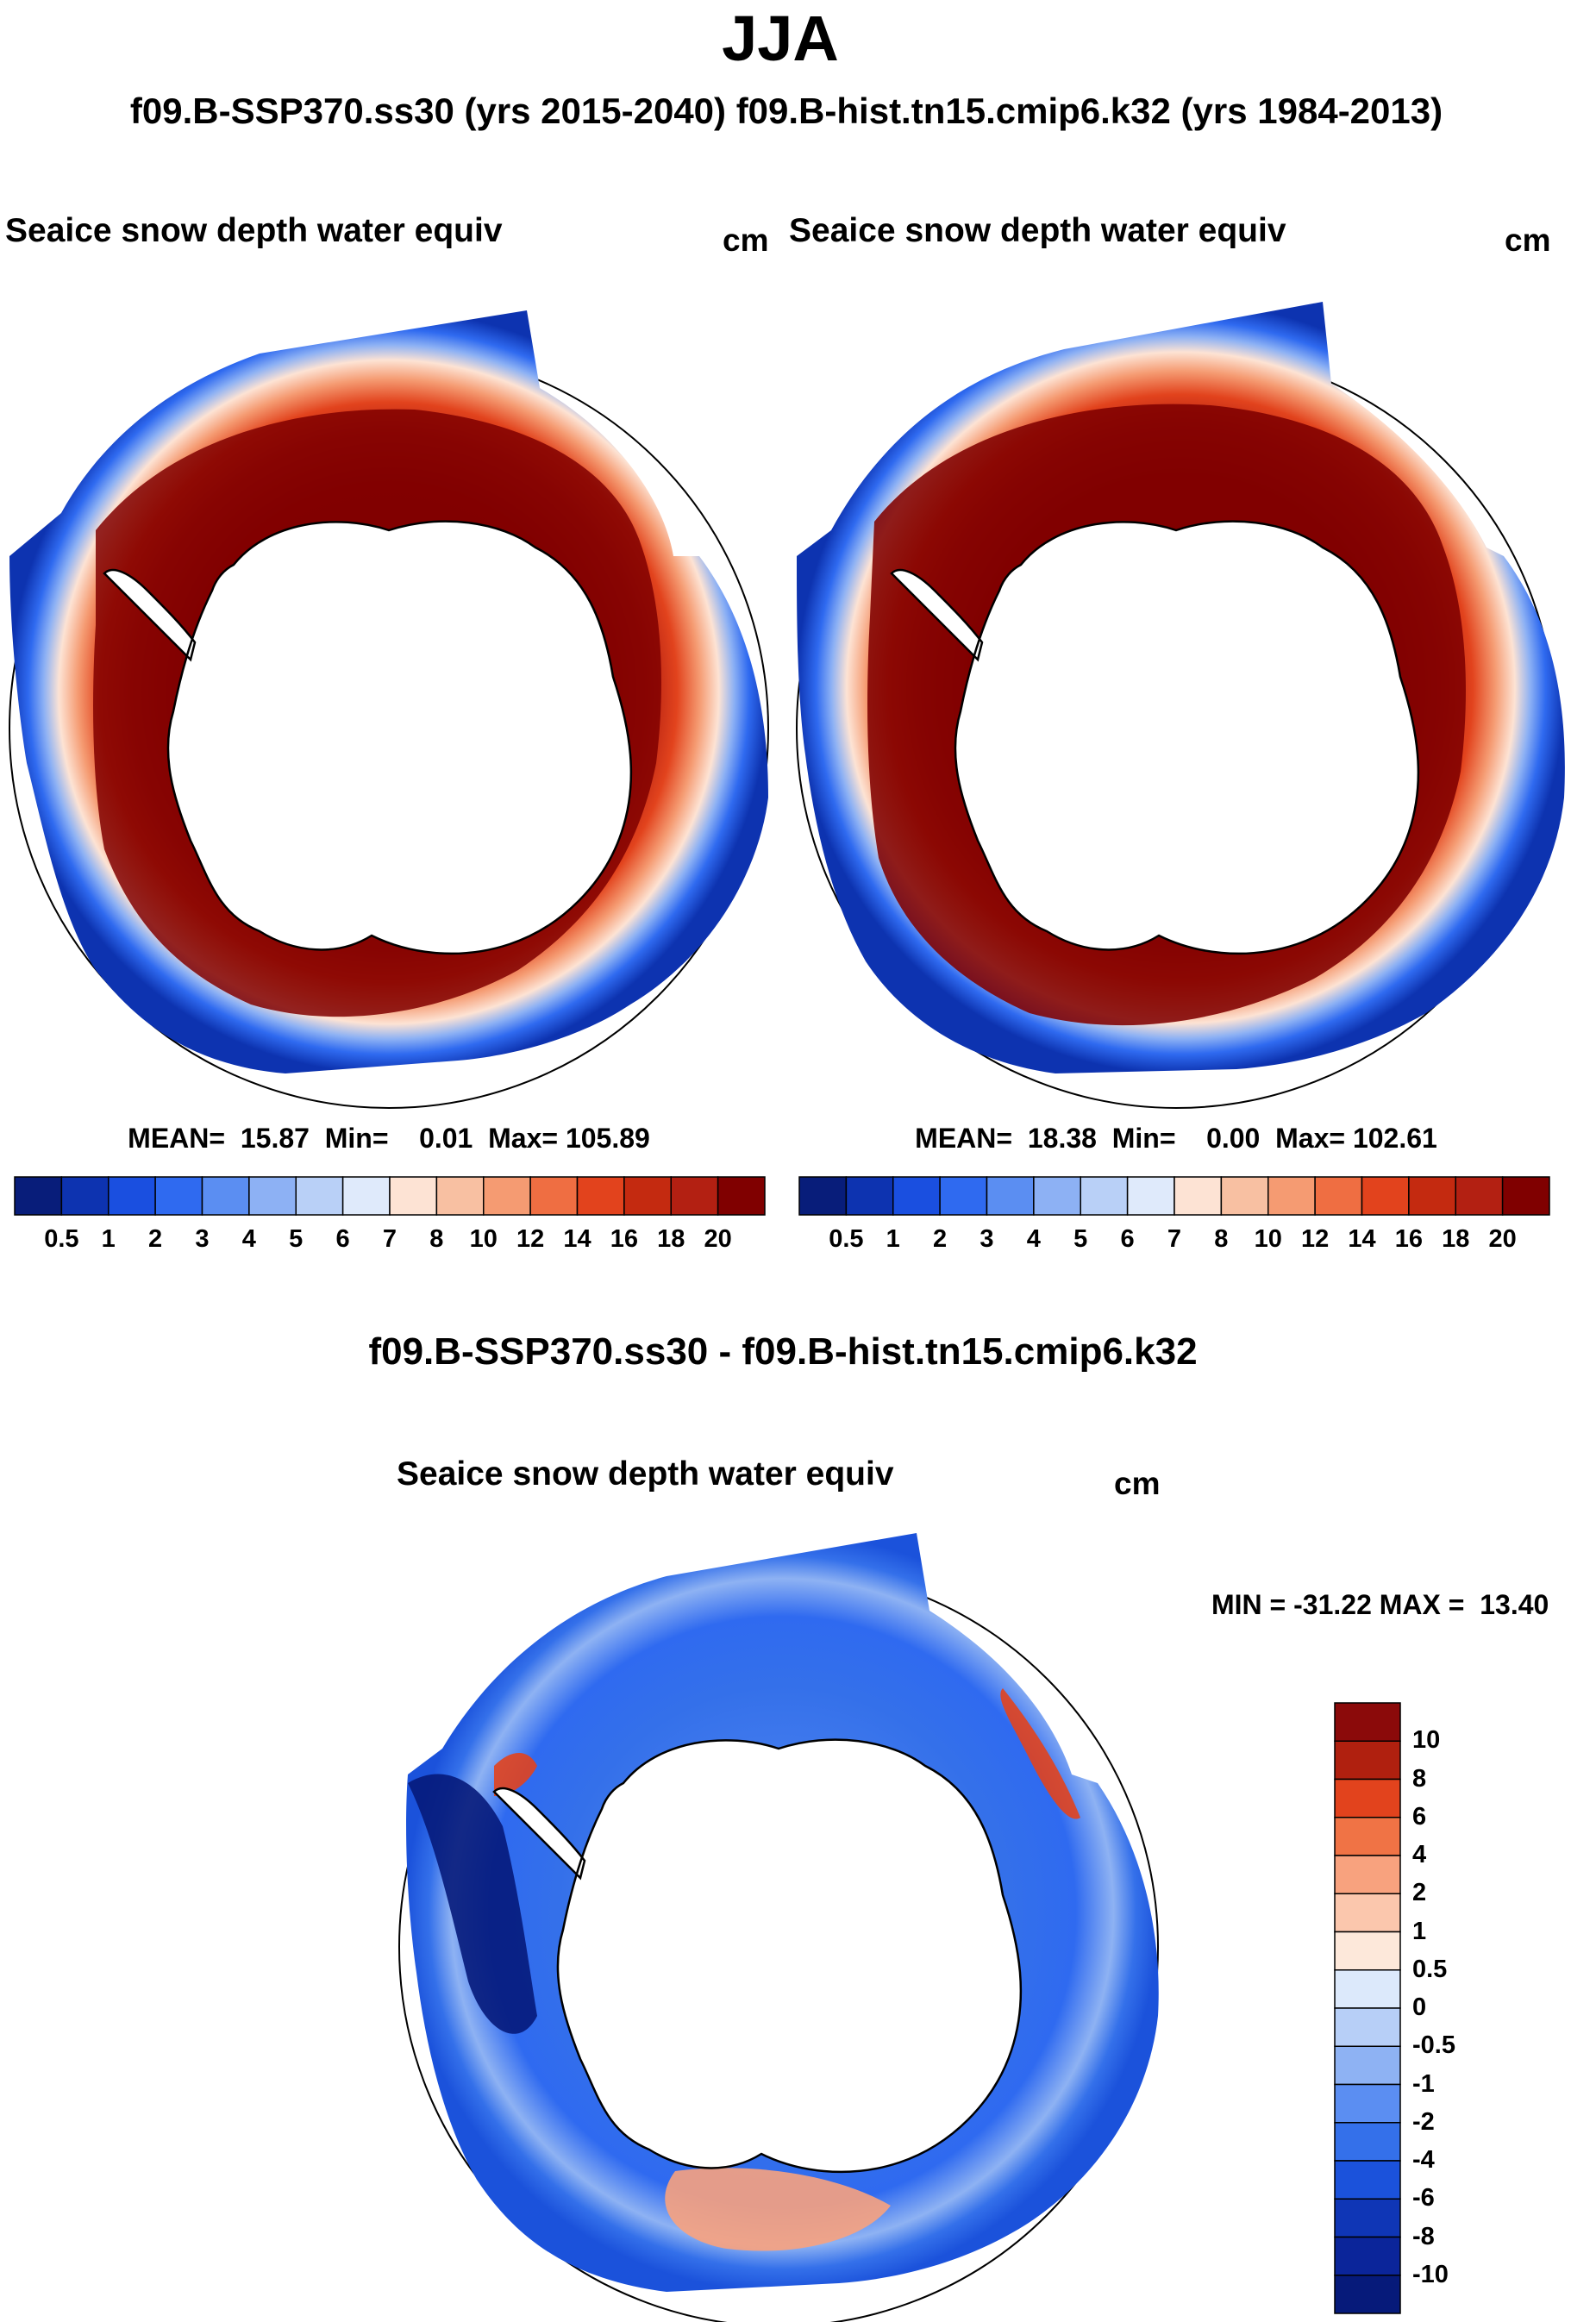 The width and height of the screenshot is (1596, 2322). I want to click on diff-colorbar-tick-label: 0.5, so click(1430, 1969).